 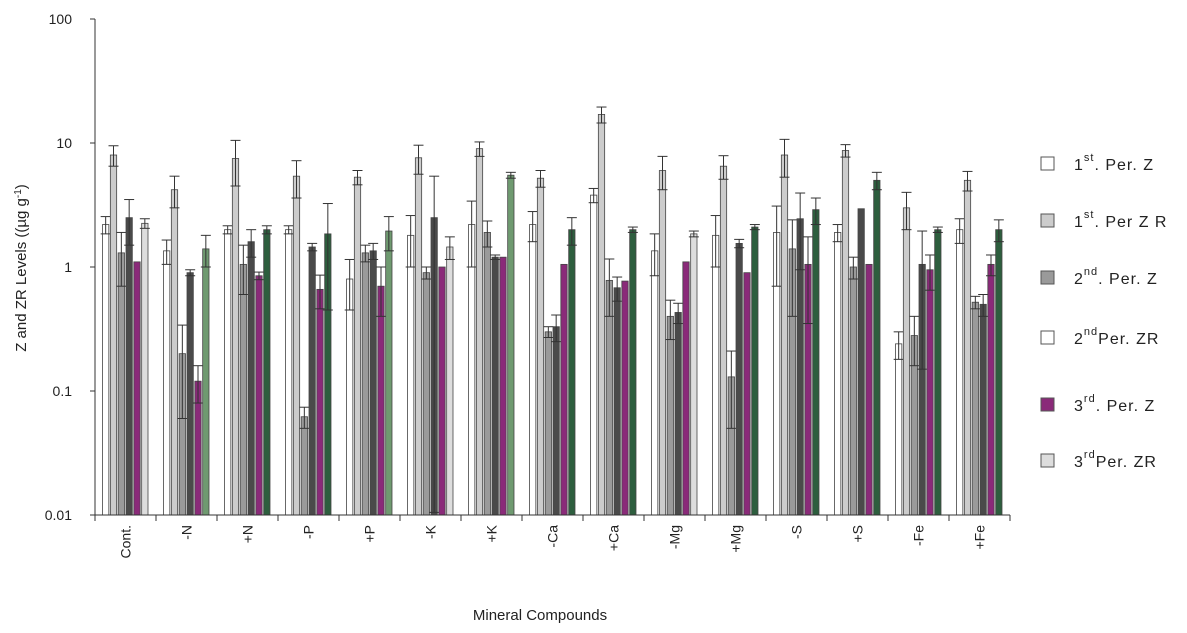 I want to click on x-tick-label: -K, so click(x=431, y=531).